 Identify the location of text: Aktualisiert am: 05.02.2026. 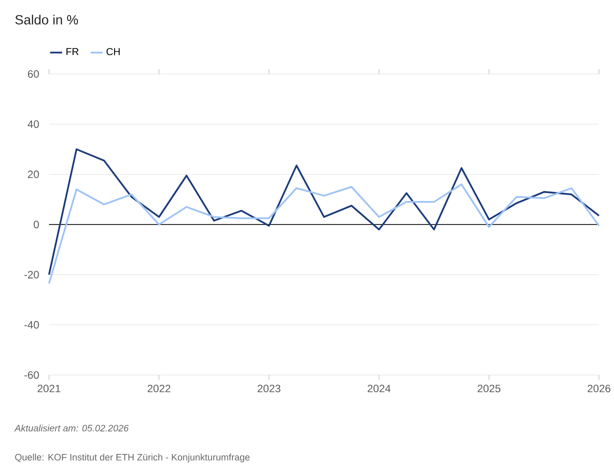
(71, 428).